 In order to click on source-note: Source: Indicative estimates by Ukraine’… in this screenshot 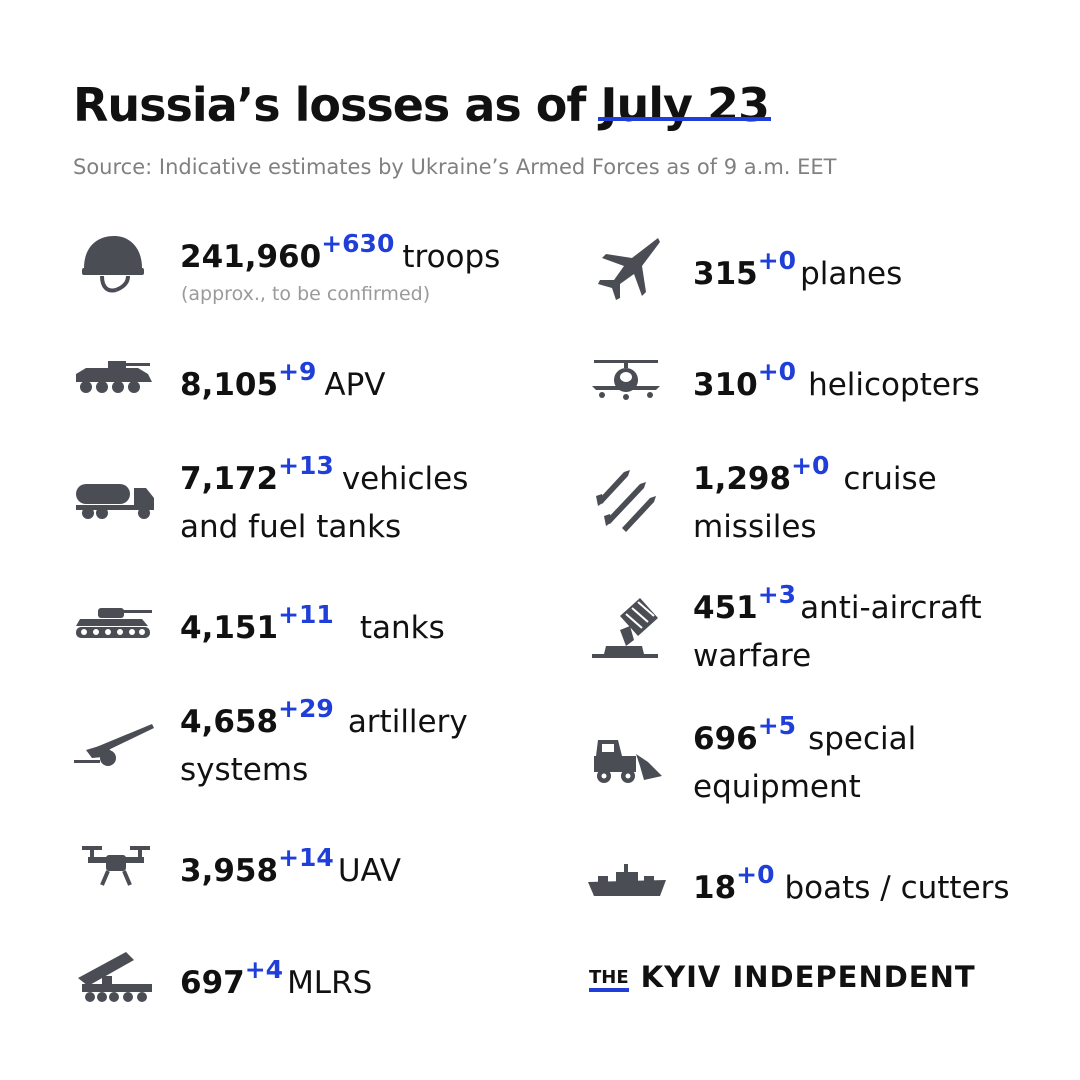, I will do `click(455, 167)`.